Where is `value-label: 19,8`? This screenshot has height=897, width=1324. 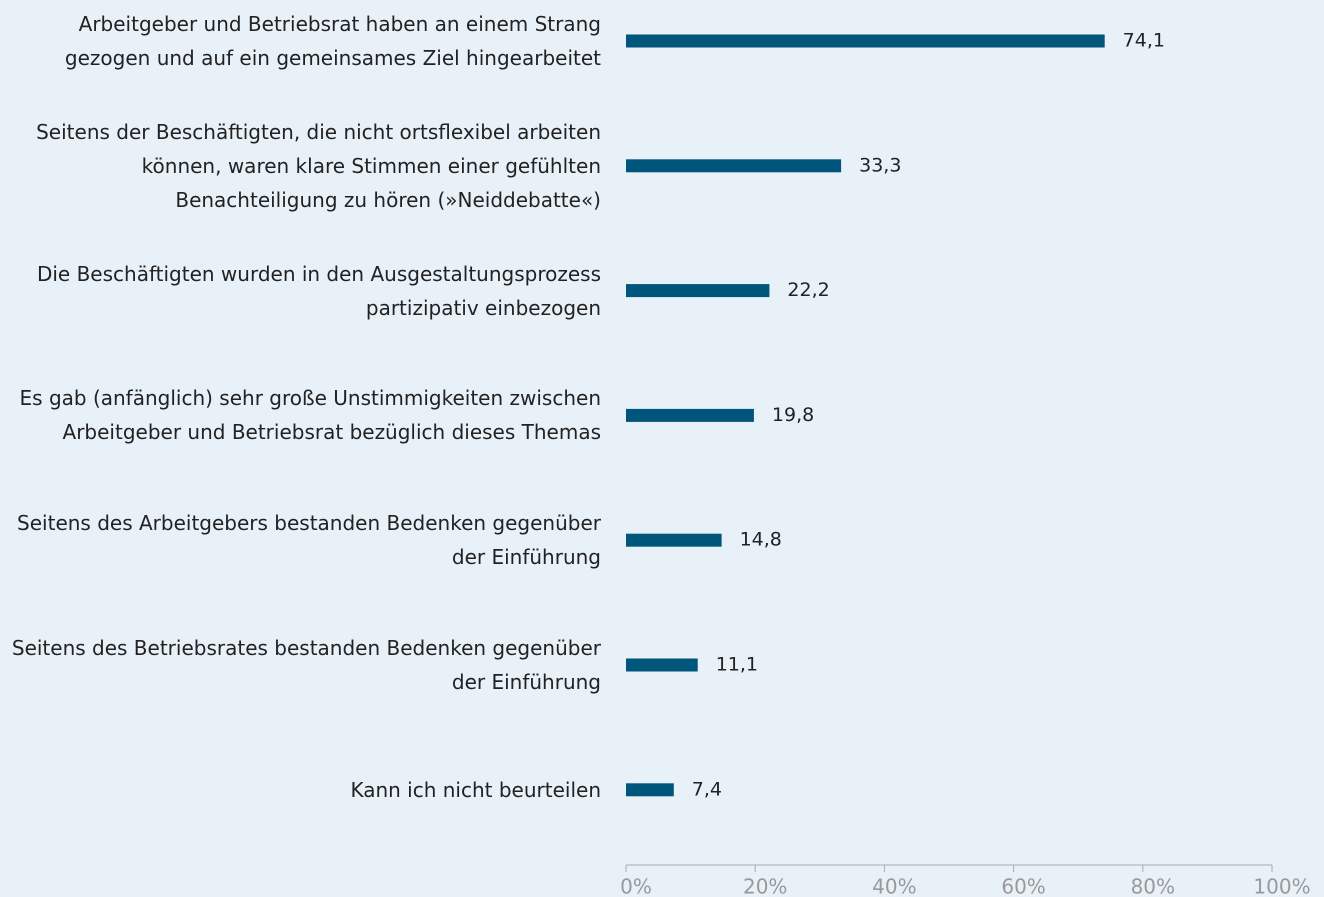 value-label: 19,8 is located at coordinates (793, 415).